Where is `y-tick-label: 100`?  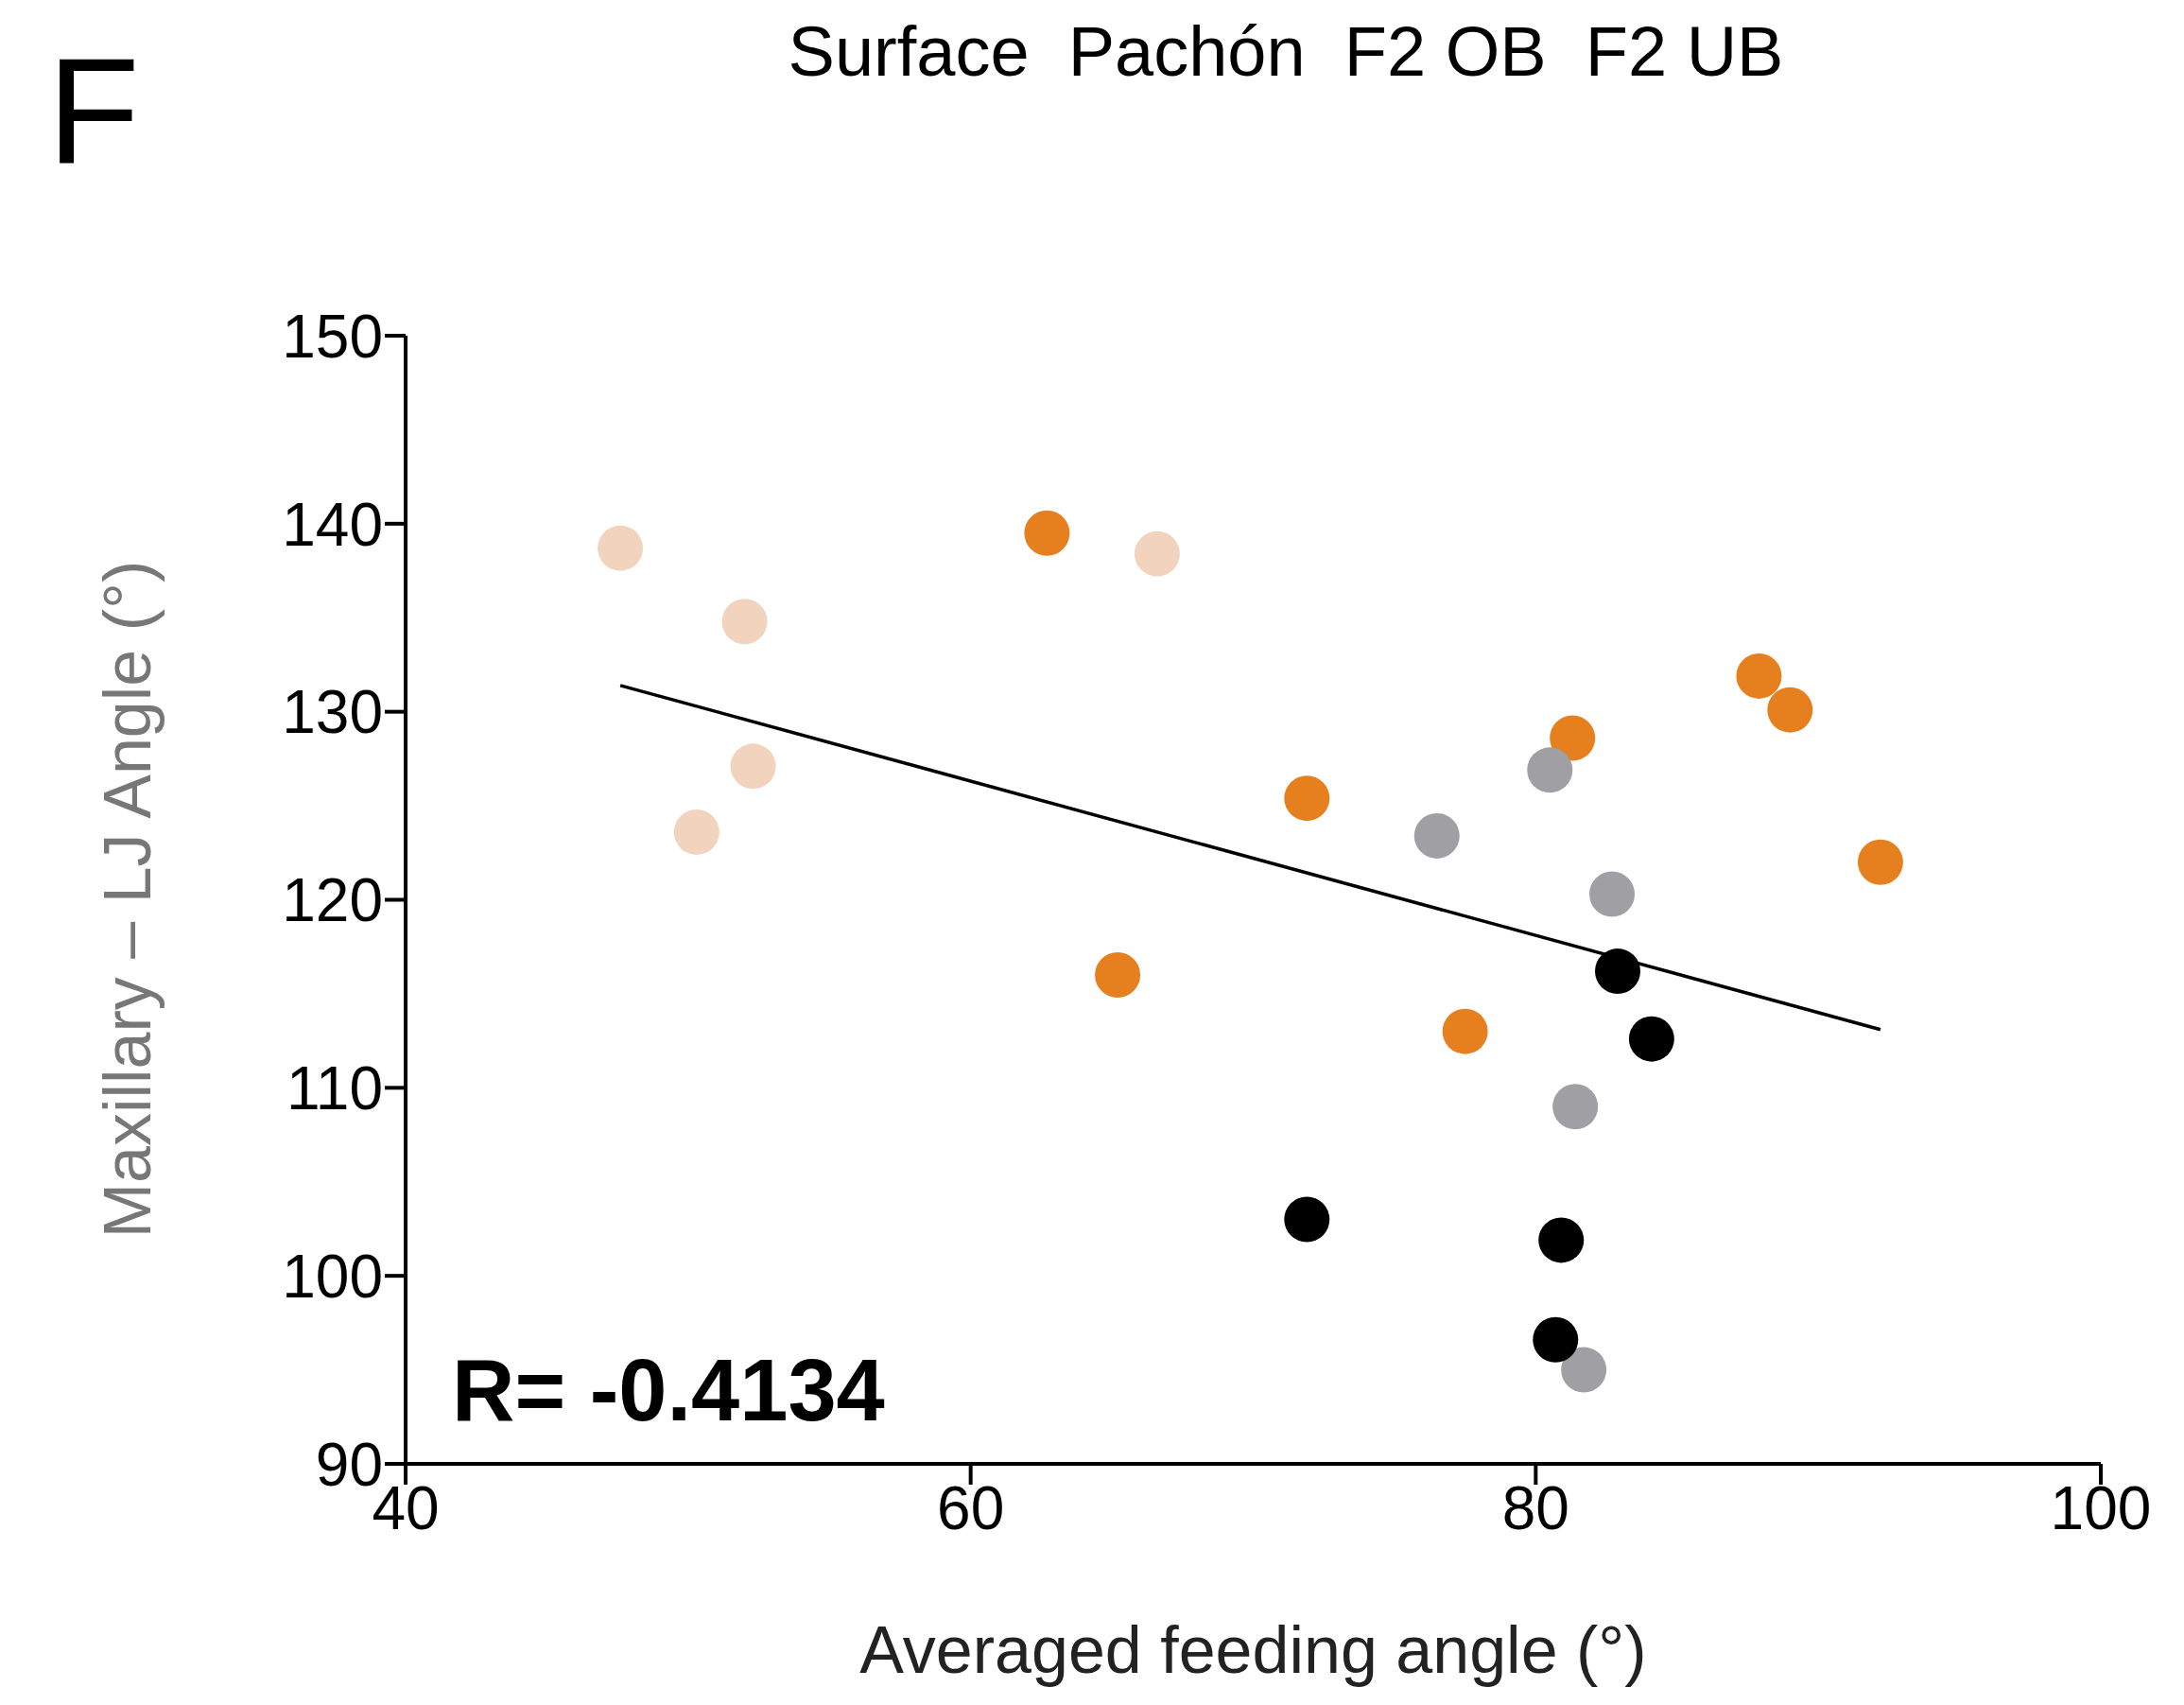 y-tick-label: 100 is located at coordinates (332, 1276).